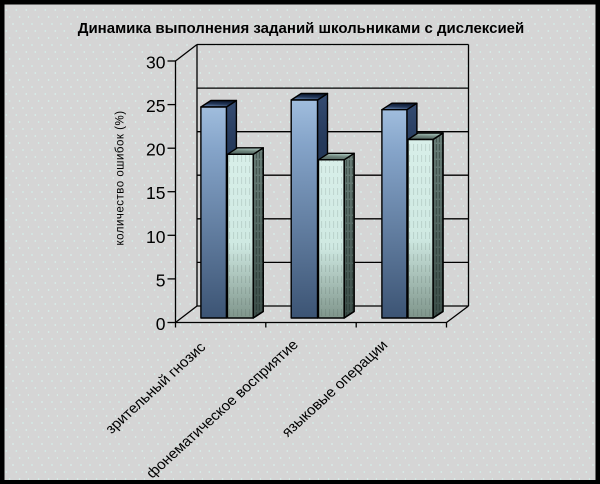 This screenshot has height=484, width=600. What do you see at coordinates (155, 106) in the screenshot?
I see `svg-text: 25` at bounding box center [155, 106].